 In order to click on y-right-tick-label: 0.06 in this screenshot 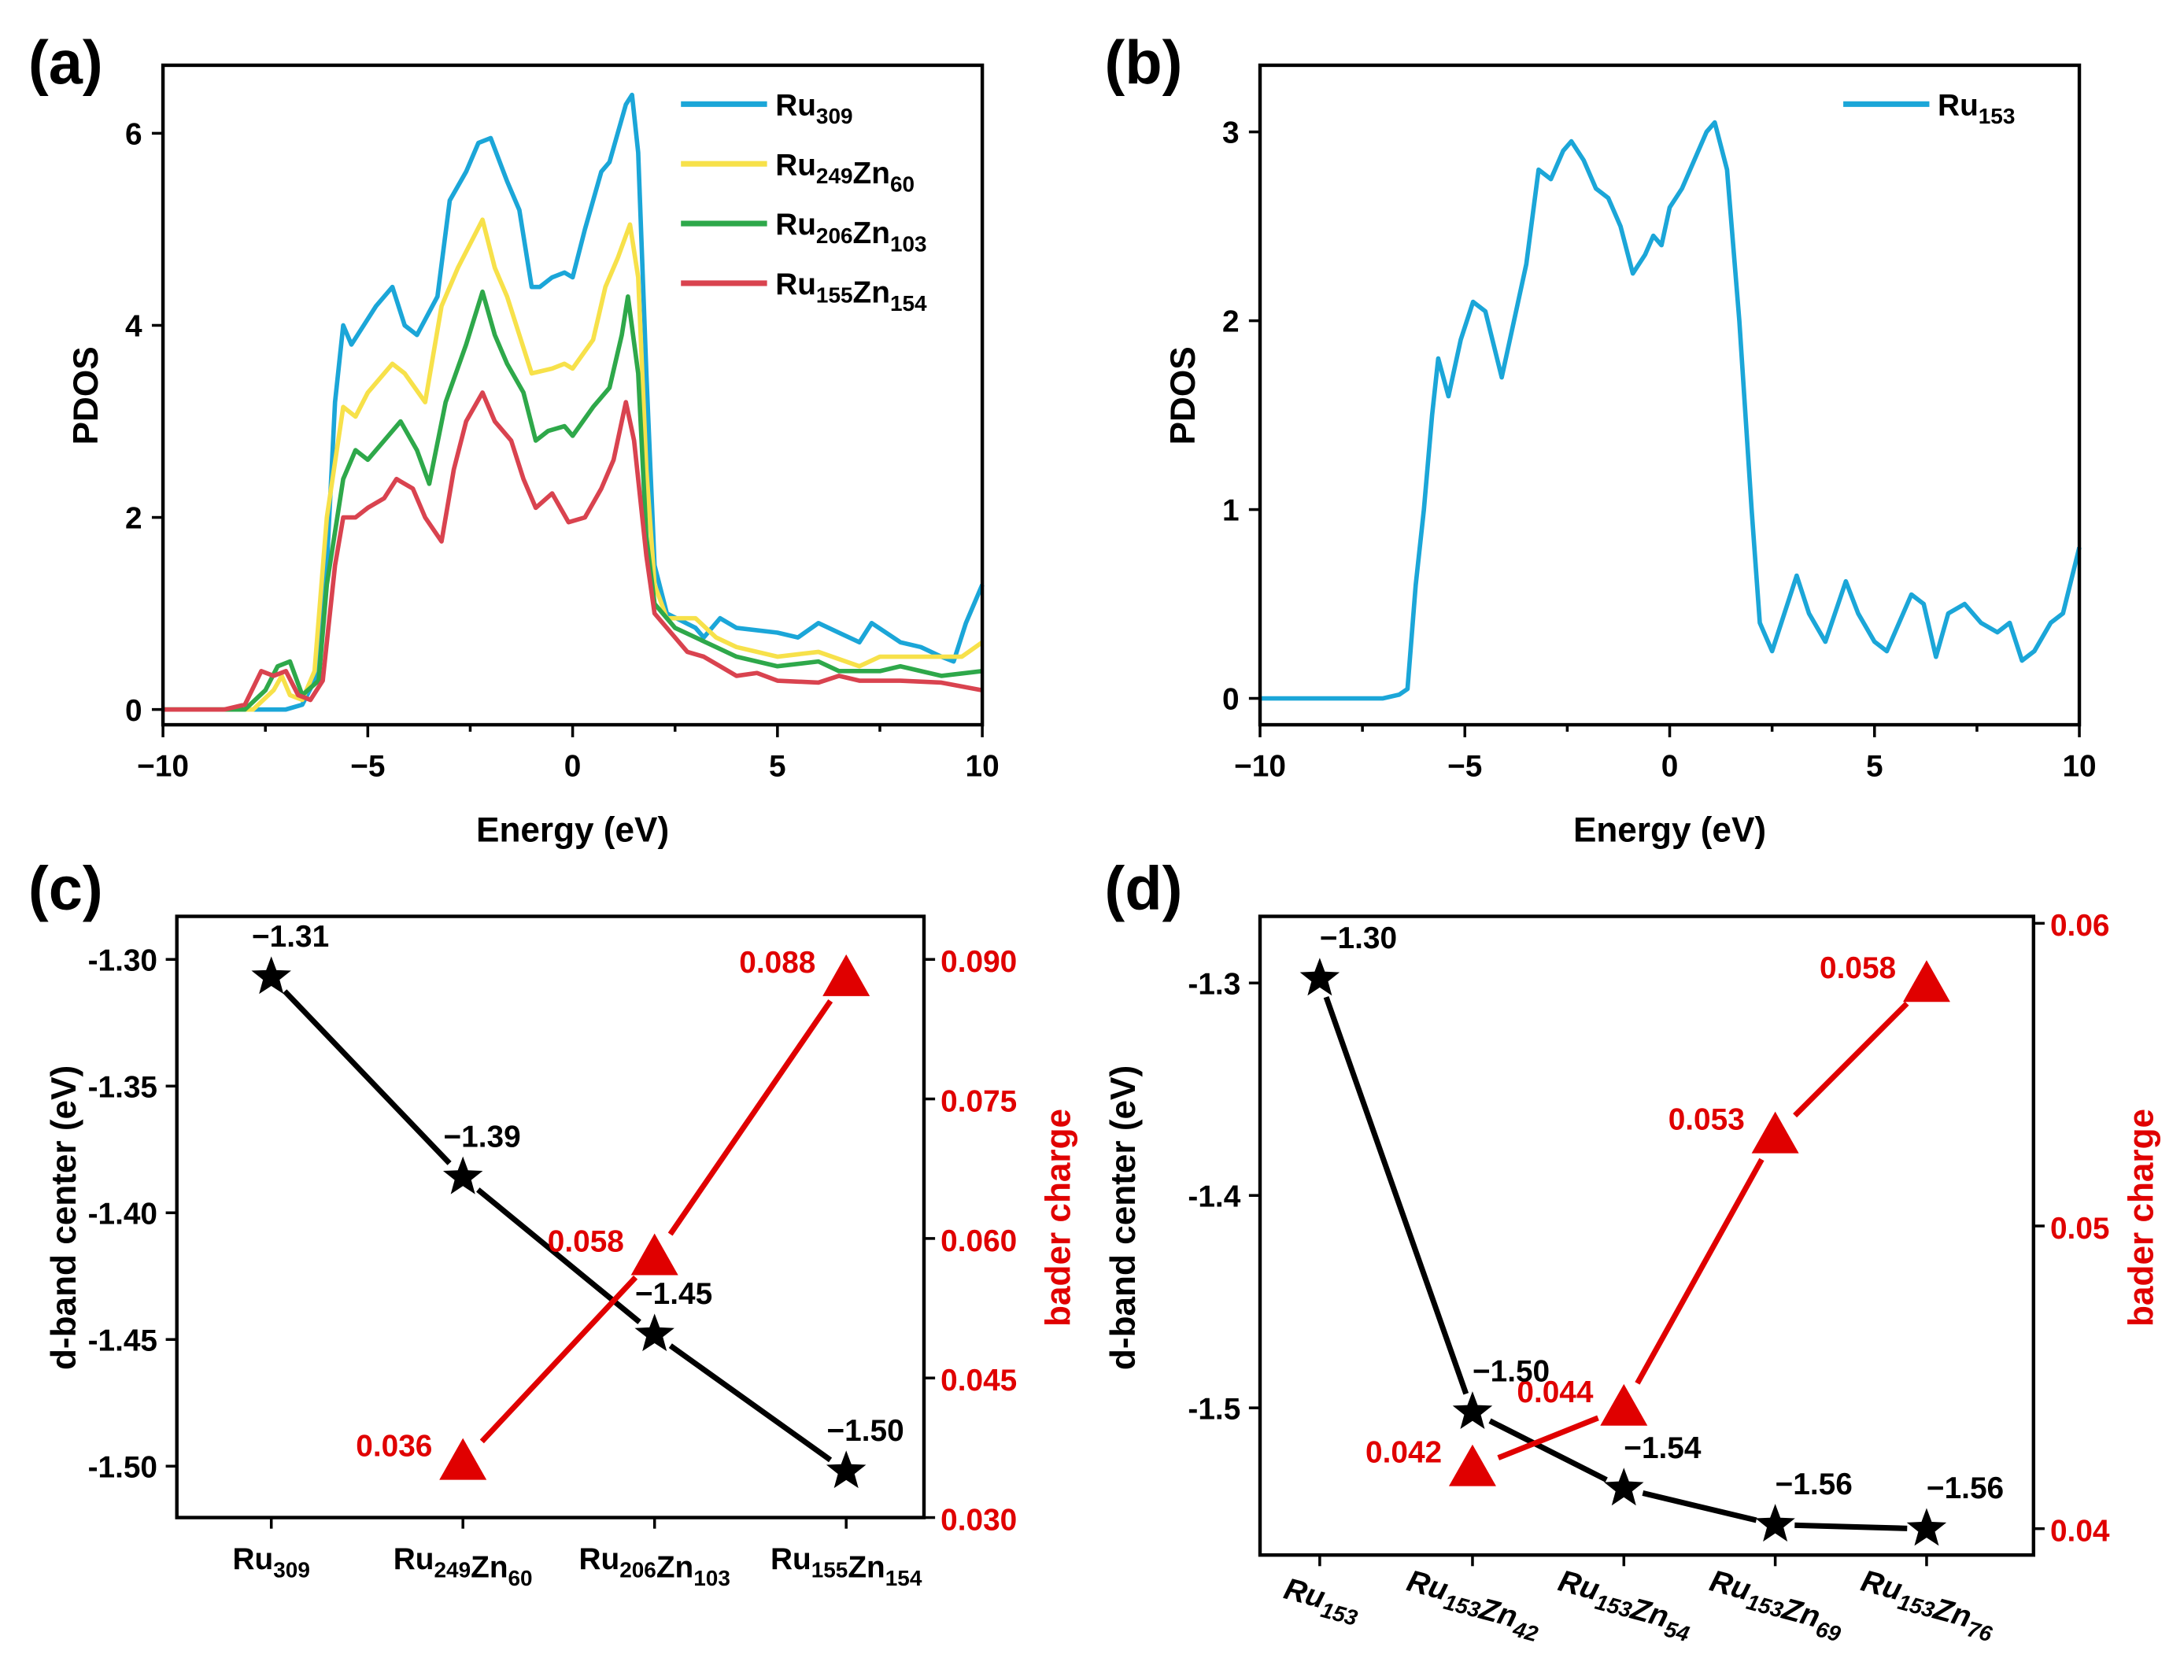, I will do `click(2080, 926)`.